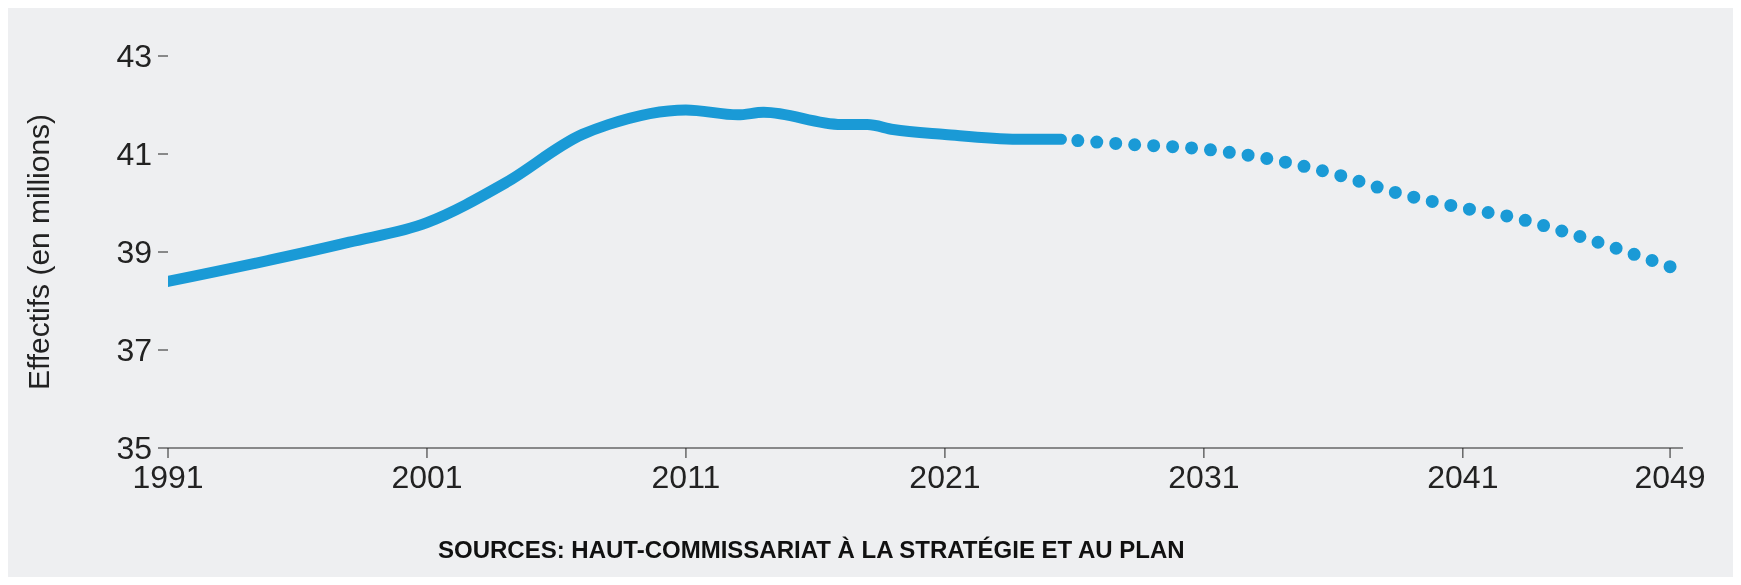 The image size is (1741, 585). I want to click on y-tick-label: 39, so click(134, 252).